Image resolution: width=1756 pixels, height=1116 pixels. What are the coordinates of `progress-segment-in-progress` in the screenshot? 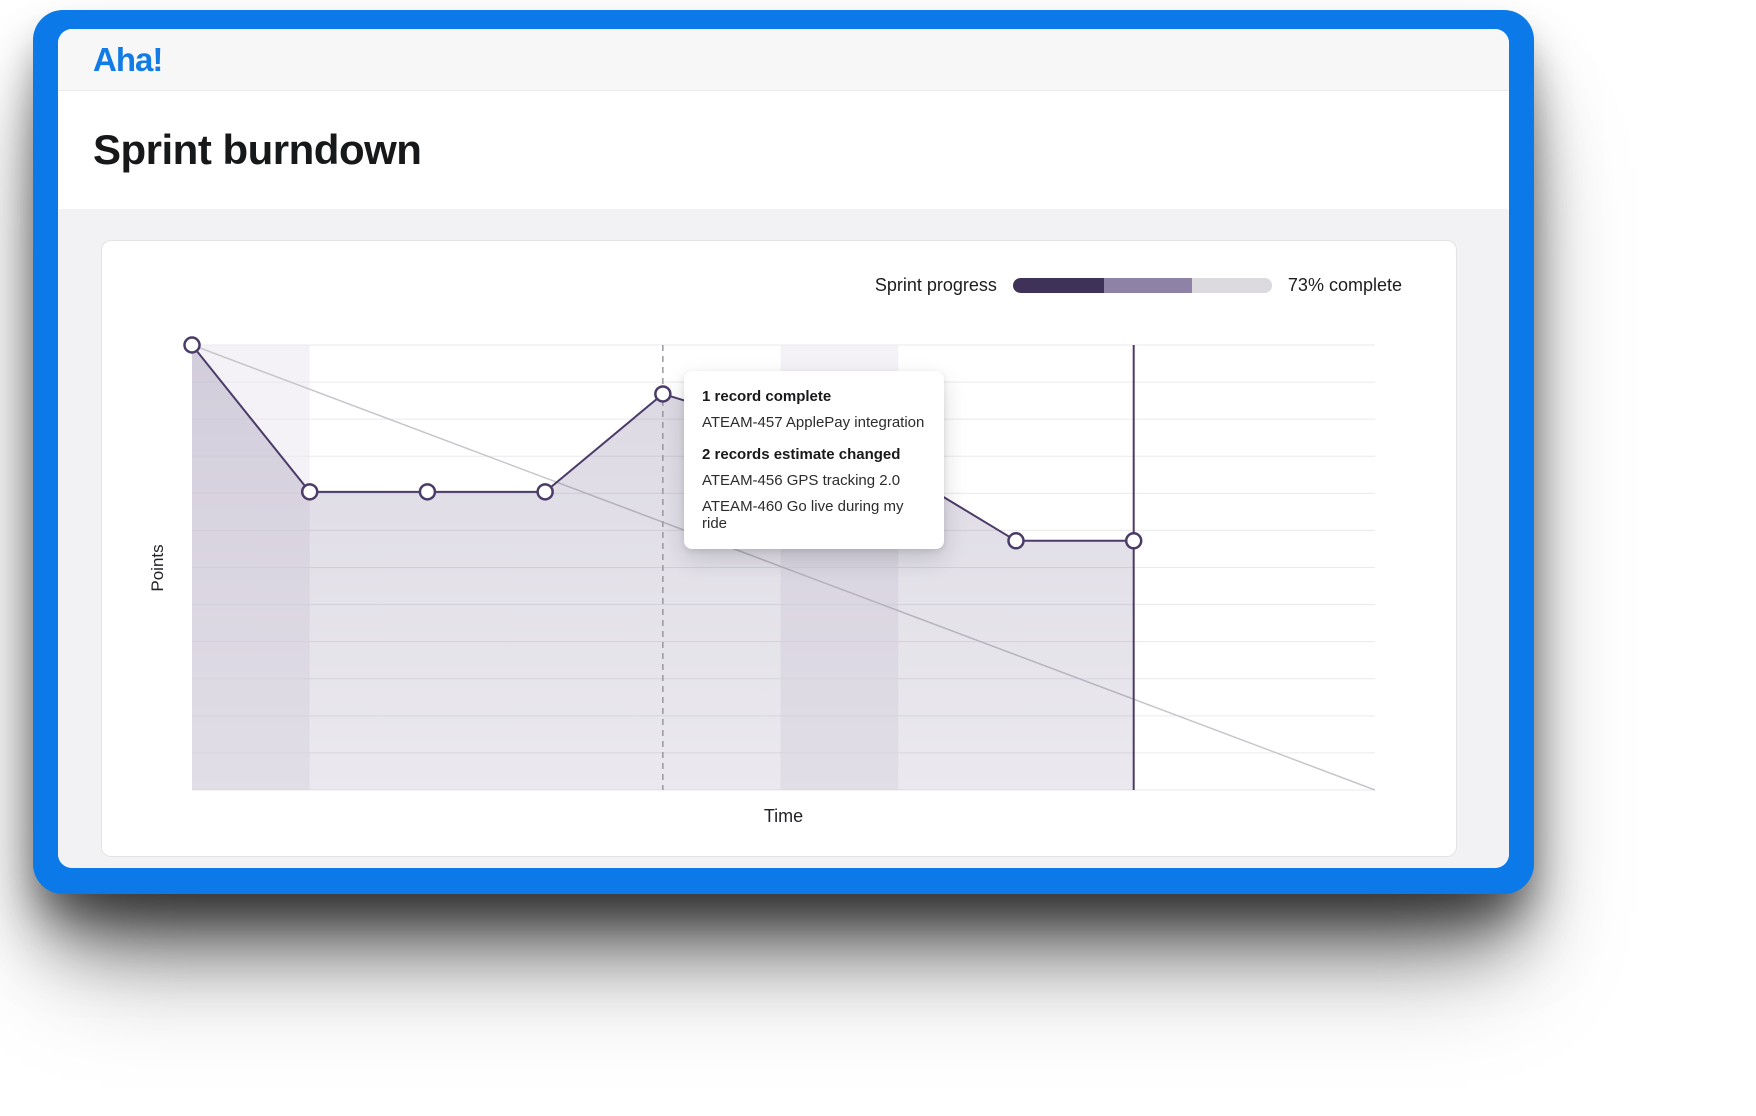 It's located at (1147, 285).